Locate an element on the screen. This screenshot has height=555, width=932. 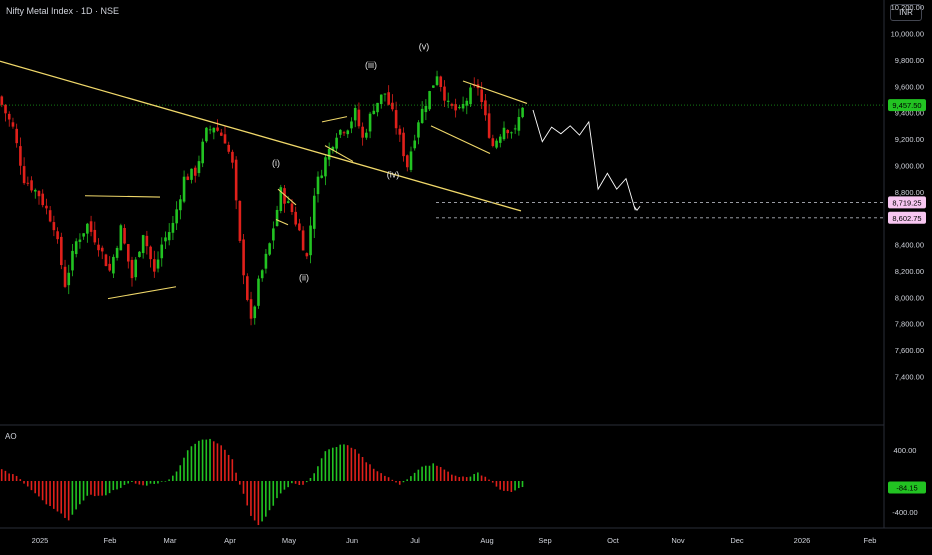
price-tick-label: 9,800.00 is located at coordinates (909, 60).